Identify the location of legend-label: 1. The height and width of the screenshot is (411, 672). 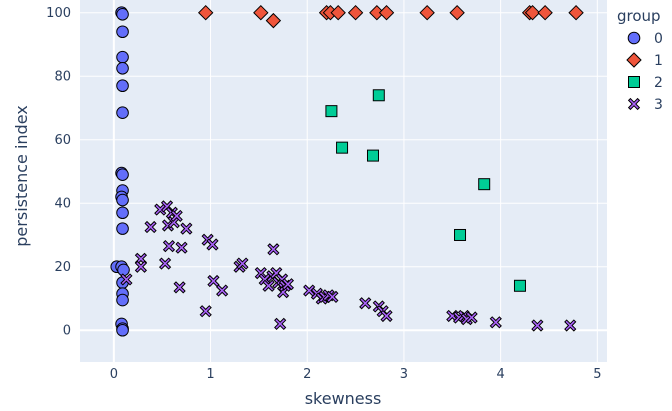
(658, 61).